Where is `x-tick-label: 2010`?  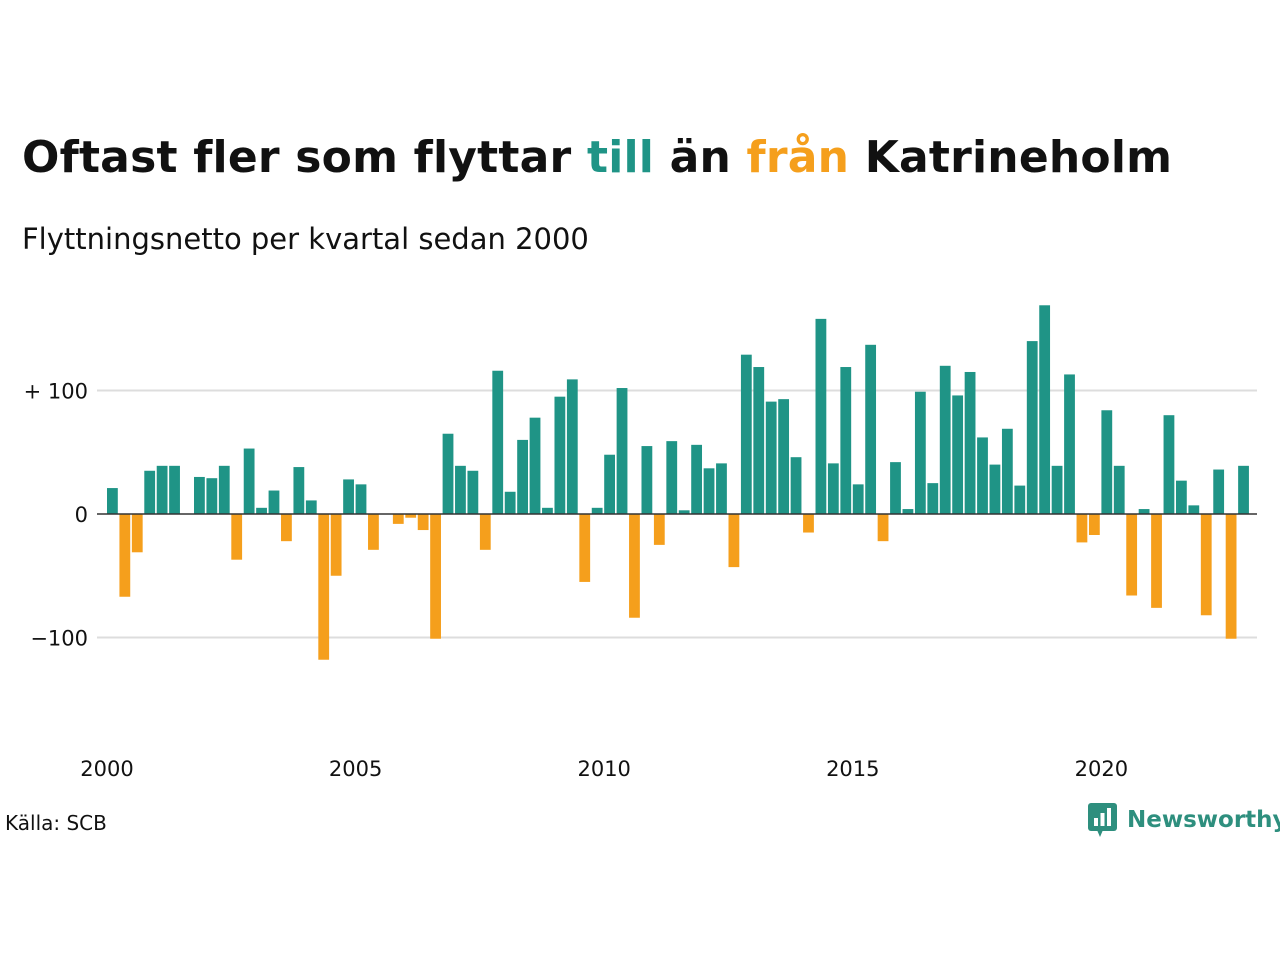
x-tick-label: 2010 is located at coordinates (603, 769).